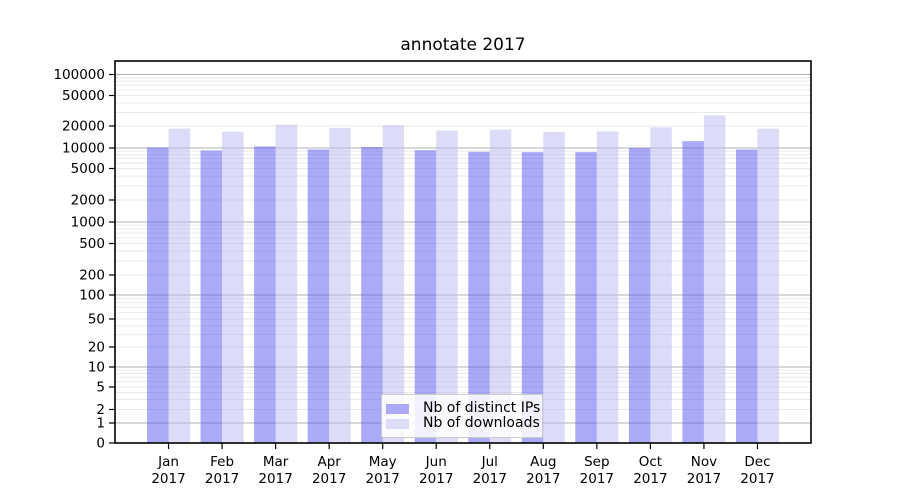  Describe the element at coordinates (100, 410) in the screenshot. I see `y-tick-label: 2` at that location.